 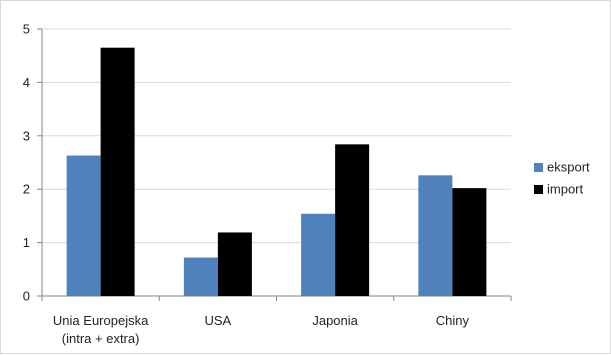 What do you see at coordinates (26, 242) in the screenshot?
I see `y-tick-label: 1` at bounding box center [26, 242].